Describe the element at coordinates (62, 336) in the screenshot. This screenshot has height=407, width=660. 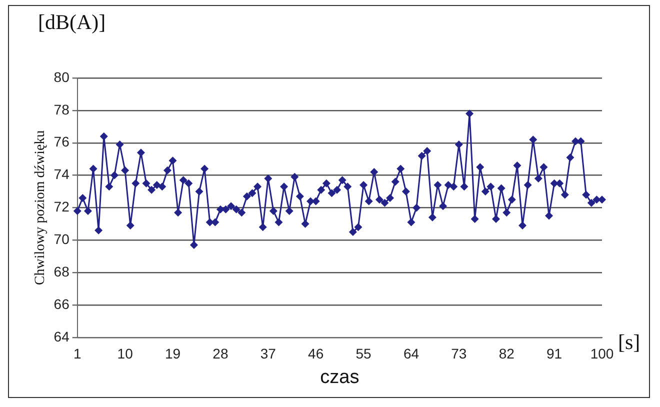
I see `y-tick-label: 64` at that location.